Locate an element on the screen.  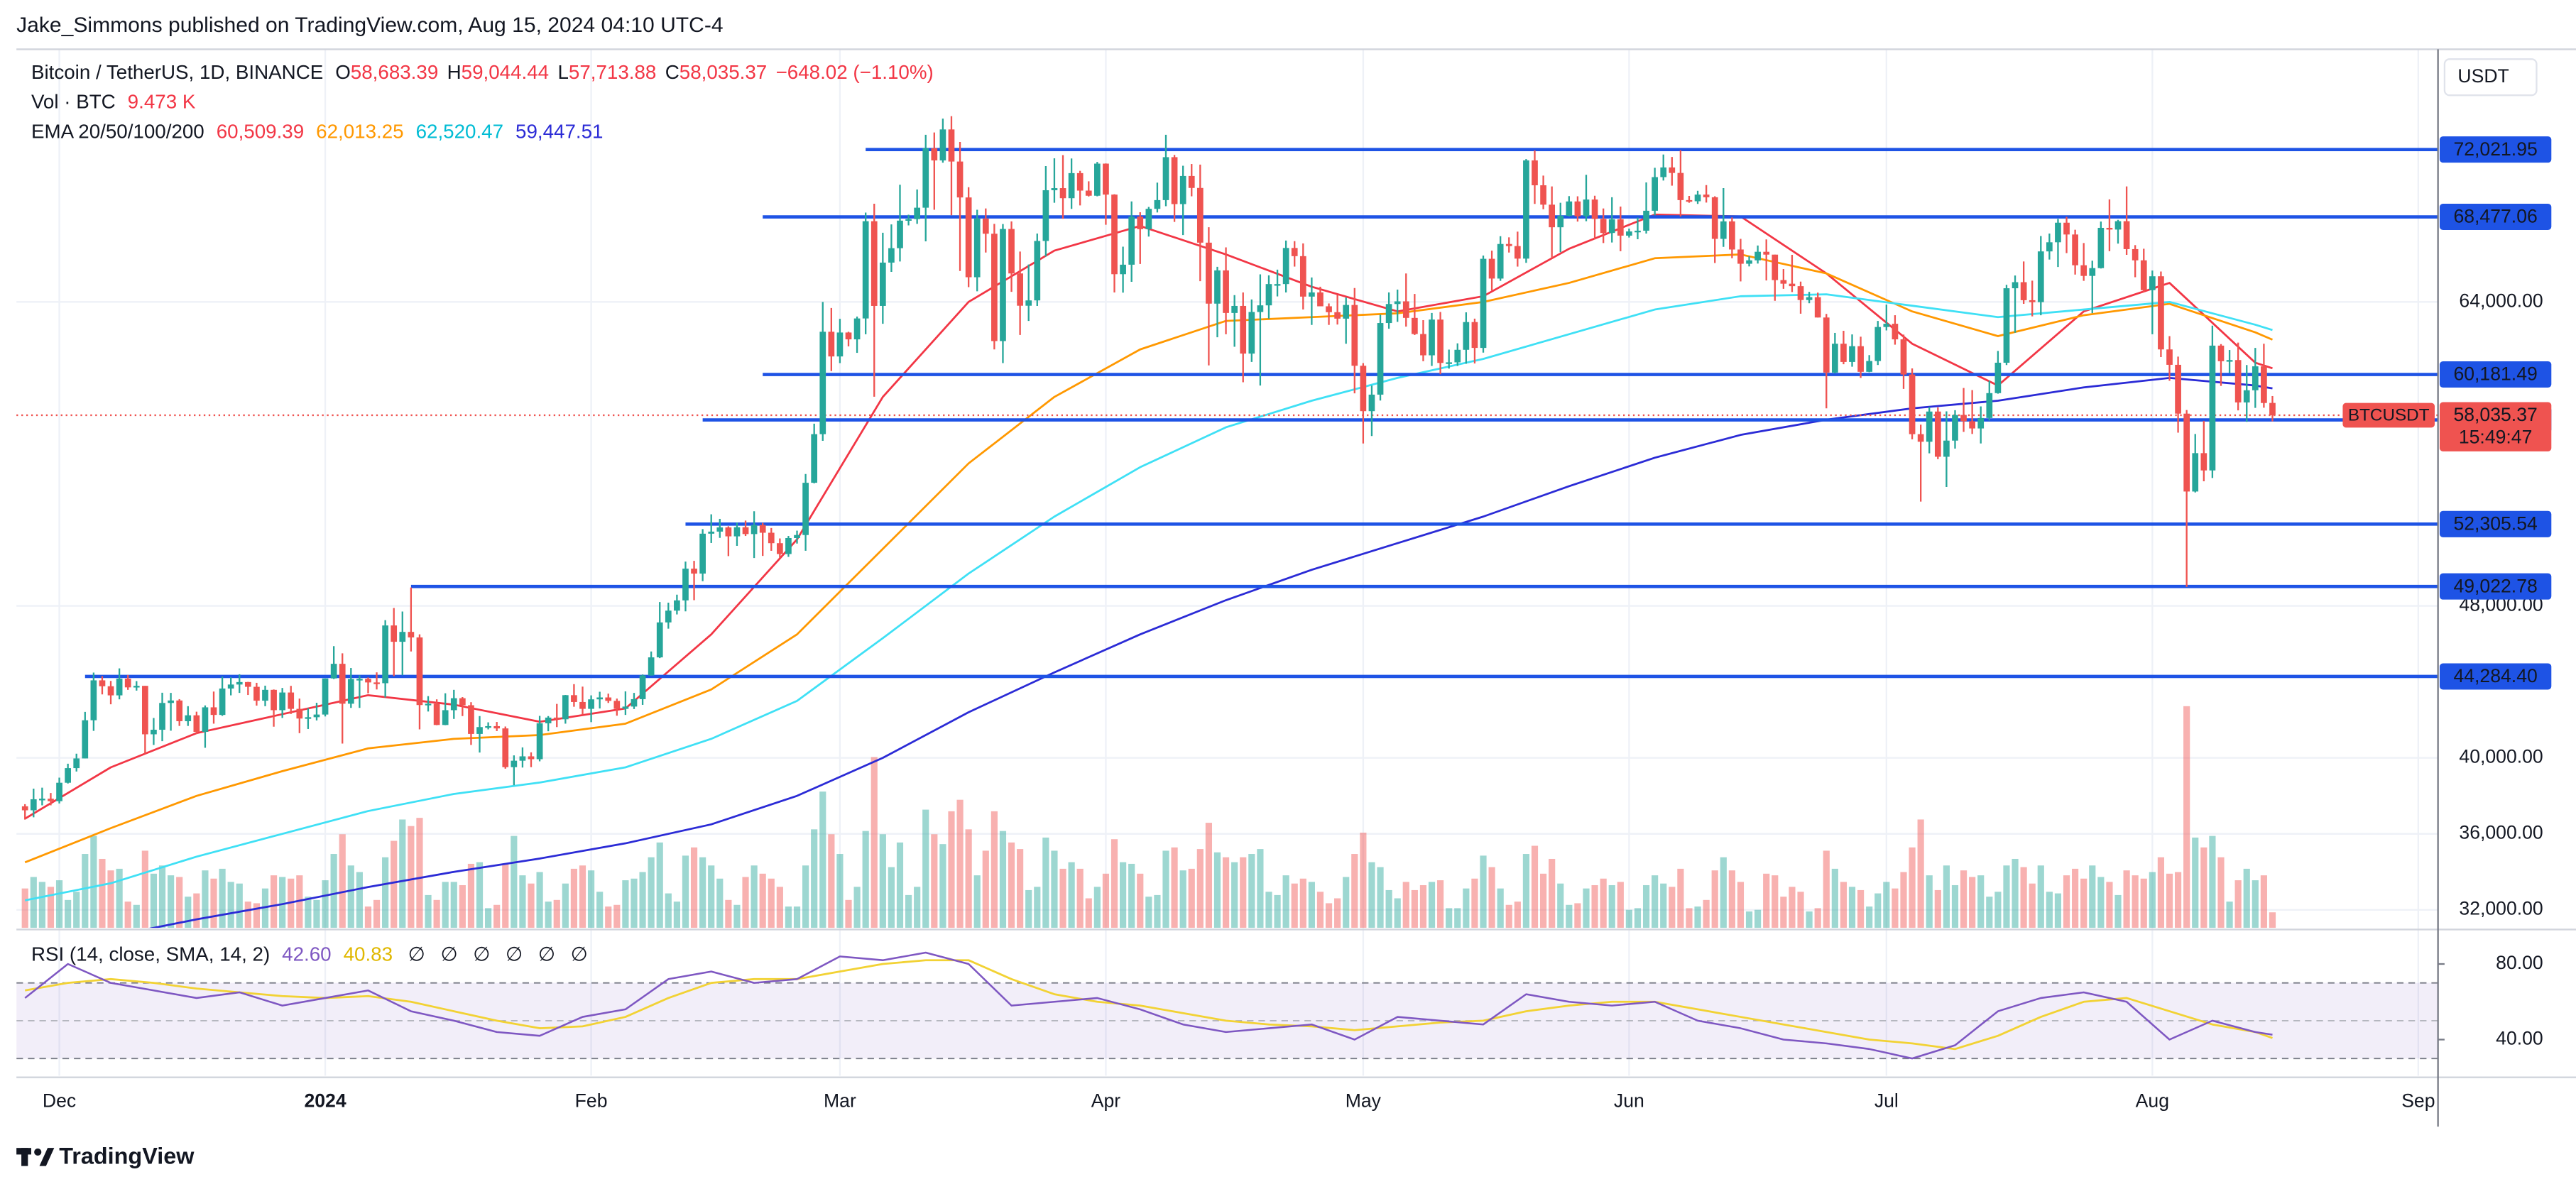
change: −648.02 (−1.10%) is located at coordinates (855, 72).